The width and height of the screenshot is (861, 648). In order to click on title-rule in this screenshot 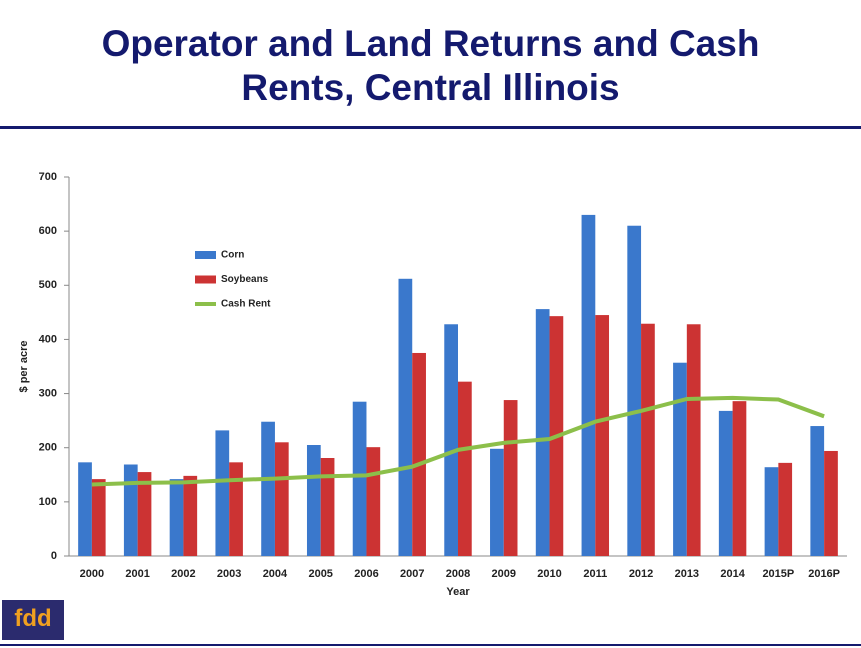, I will do `click(430, 127)`.